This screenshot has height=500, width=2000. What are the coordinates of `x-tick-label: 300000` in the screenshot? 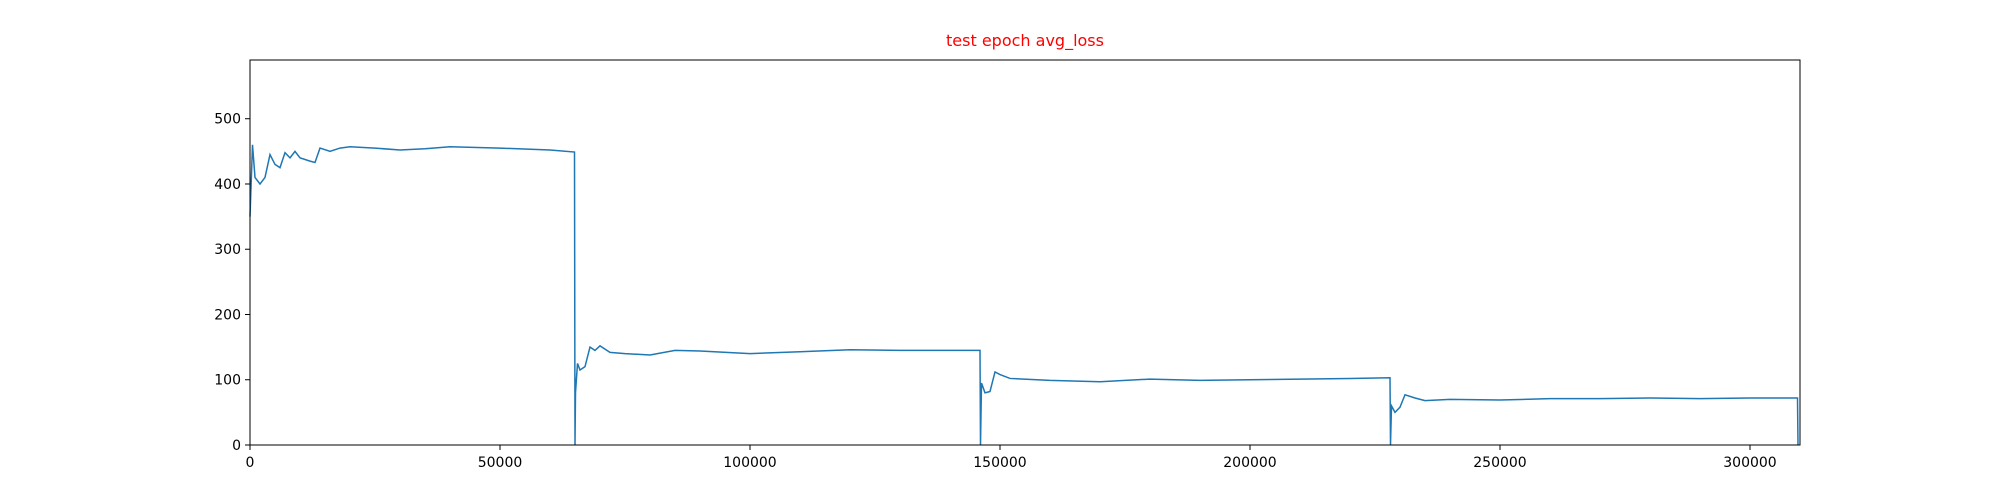 It's located at (1749, 463).